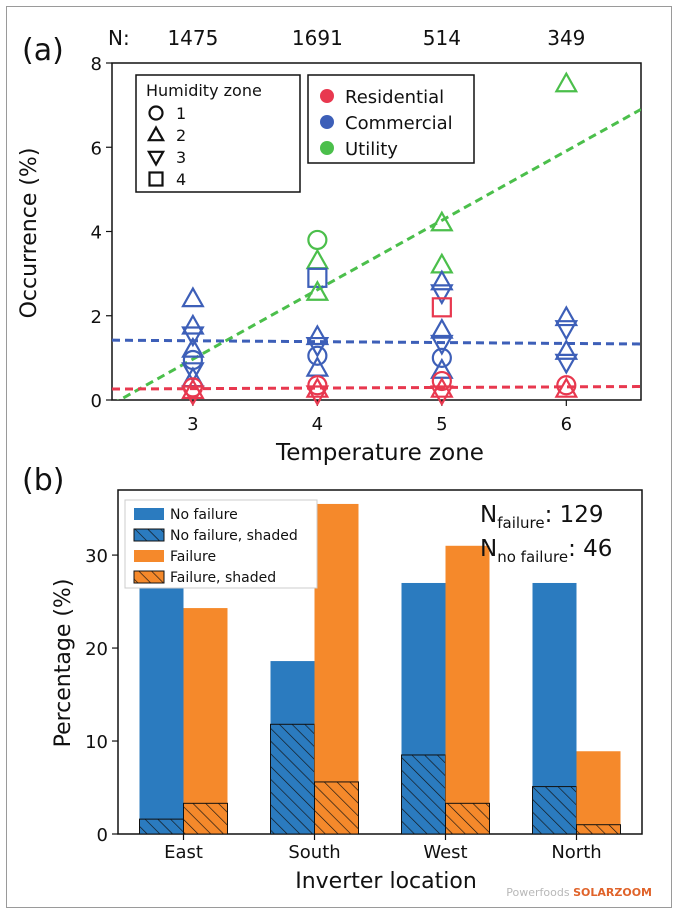 This screenshot has height=917, width=680. What do you see at coordinates (96, 649) in the screenshot?
I see `panel-b-y-tick-label: 20` at bounding box center [96, 649].